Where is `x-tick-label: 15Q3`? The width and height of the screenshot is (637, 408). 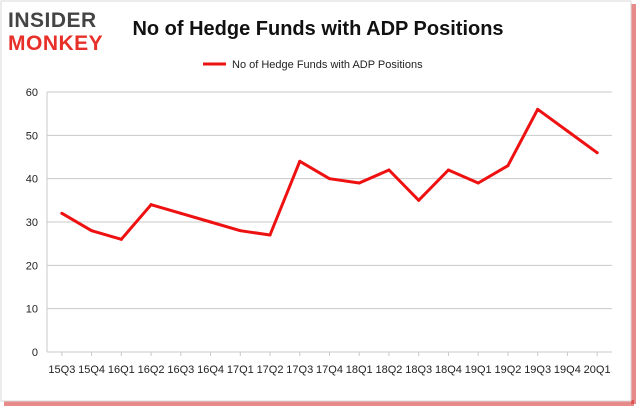
x-tick-label: 15Q3 is located at coordinates (61, 370).